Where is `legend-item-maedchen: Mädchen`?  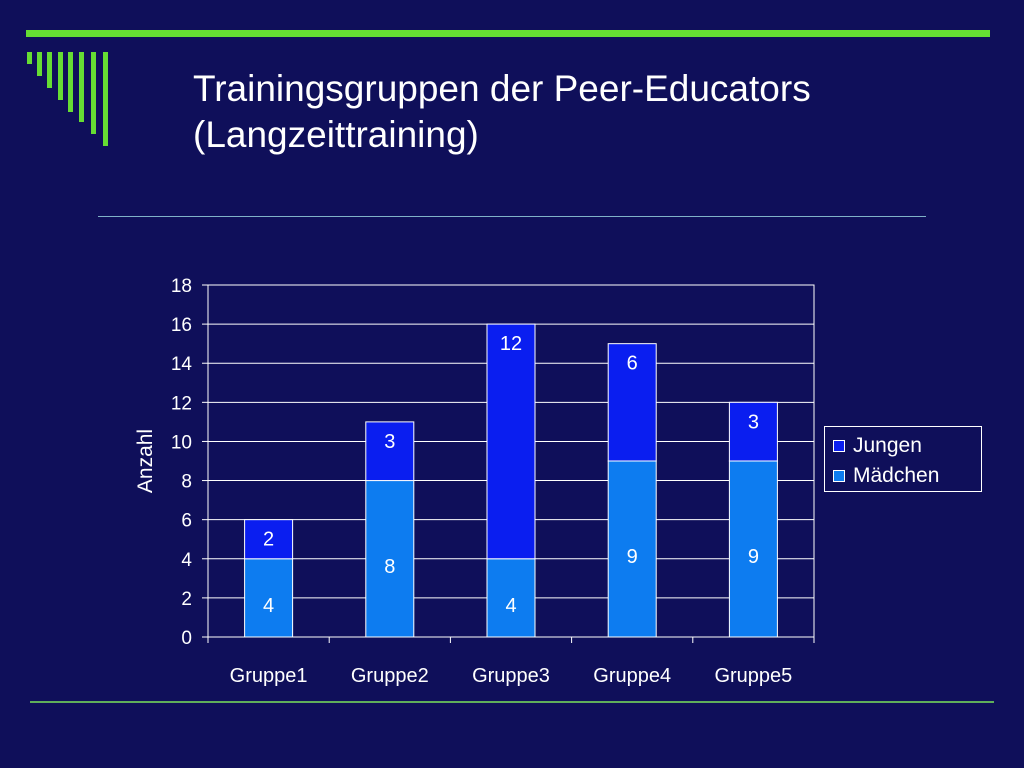
legend-item-maedchen: Mädchen is located at coordinates (886, 476).